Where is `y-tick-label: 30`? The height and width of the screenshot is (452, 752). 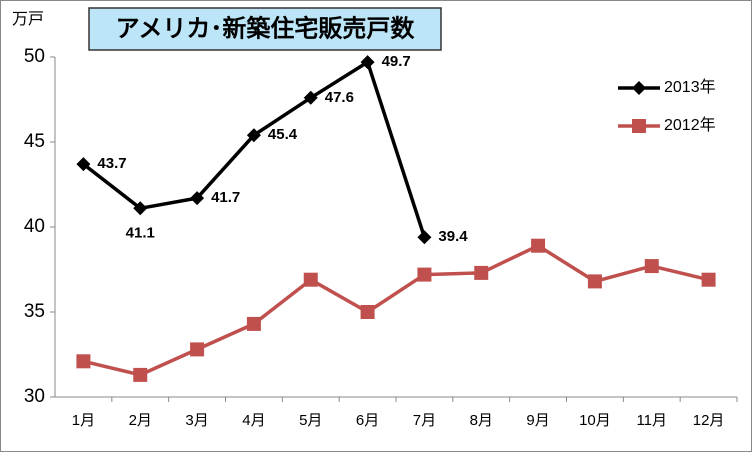
y-tick-label: 30 is located at coordinates (34, 396).